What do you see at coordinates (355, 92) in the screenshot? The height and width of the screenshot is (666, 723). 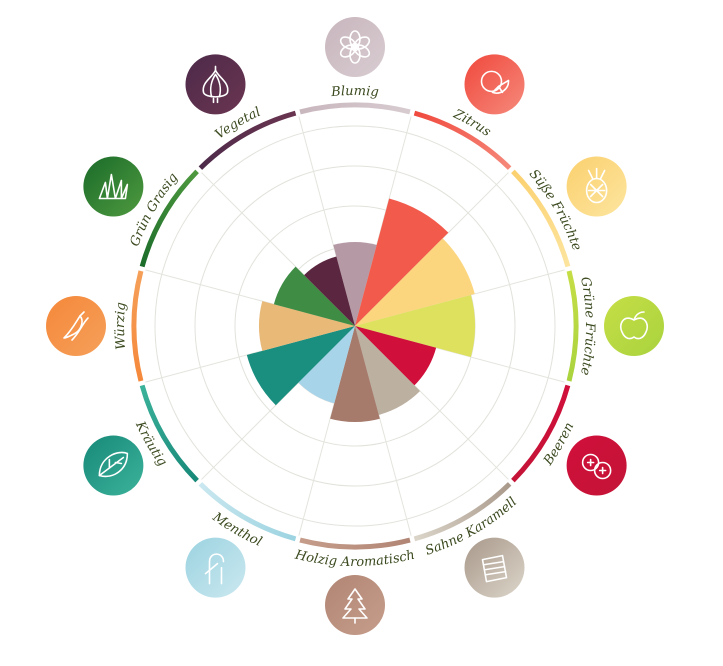 I see `label-blumig: Blumig` at bounding box center [355, 92].